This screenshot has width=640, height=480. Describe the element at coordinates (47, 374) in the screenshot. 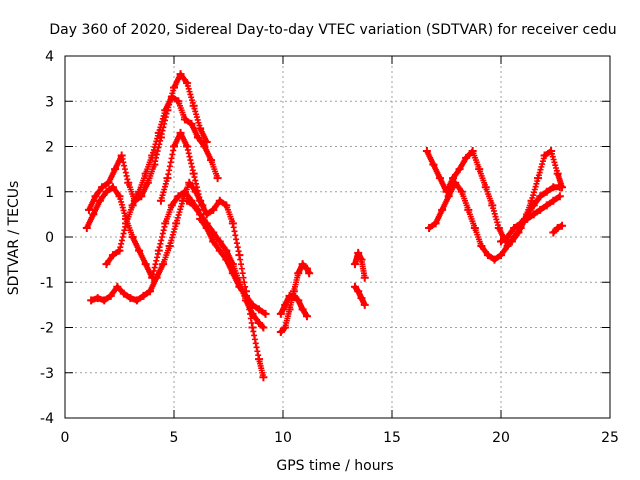

I see `y-tick-label: -3` at that location.